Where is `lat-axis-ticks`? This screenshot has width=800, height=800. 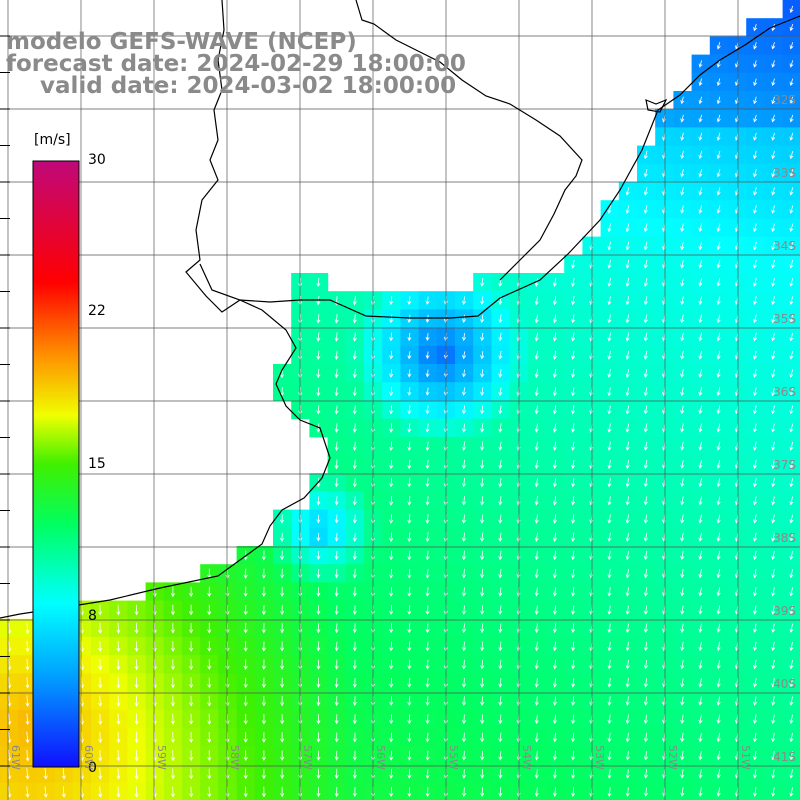
lat-axis-ticks is located at coordinates (5, 401).